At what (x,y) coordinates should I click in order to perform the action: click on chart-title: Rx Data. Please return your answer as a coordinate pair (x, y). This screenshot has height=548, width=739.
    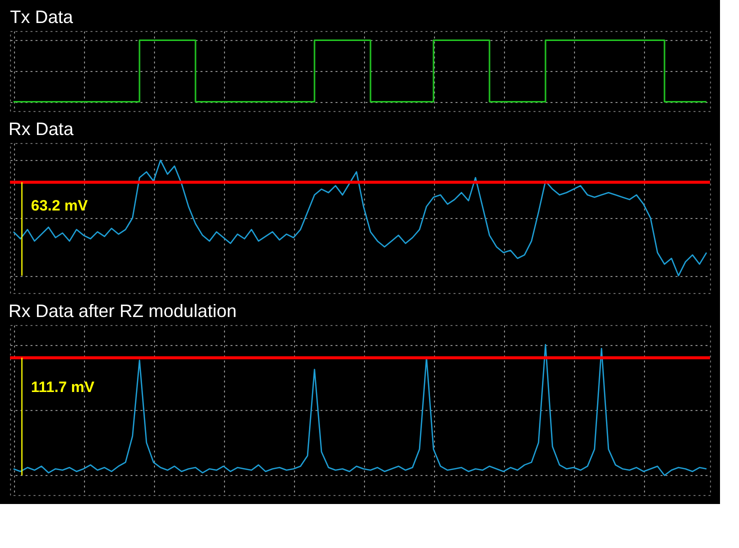
    Looking at the image, I should click on (41, 129).